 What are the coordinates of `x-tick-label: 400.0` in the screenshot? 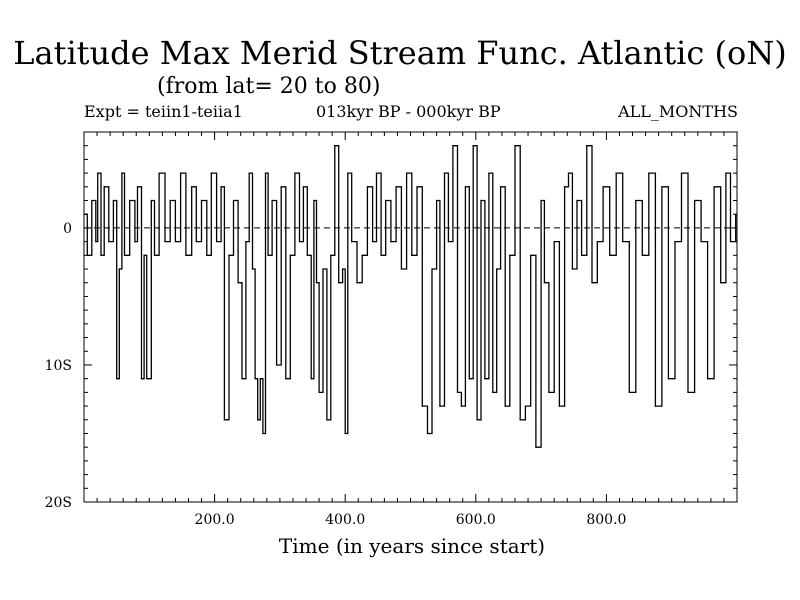 It's located at (345, 520).